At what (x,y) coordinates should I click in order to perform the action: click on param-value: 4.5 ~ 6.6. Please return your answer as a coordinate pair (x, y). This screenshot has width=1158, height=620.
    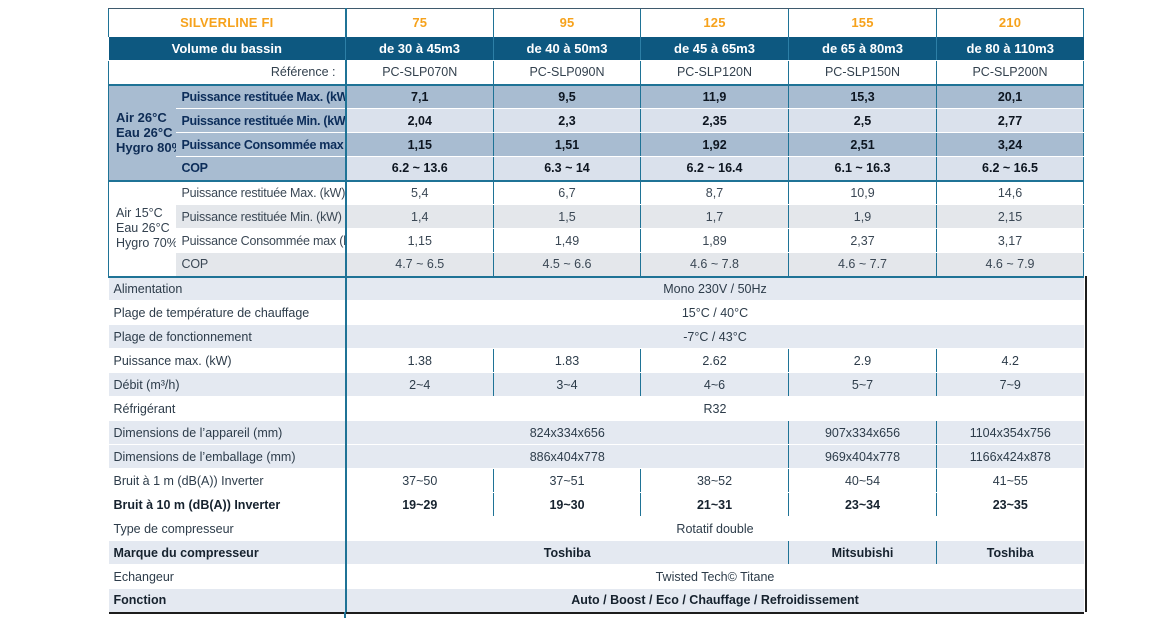
    Looking at the image, I should click on (567, 264).